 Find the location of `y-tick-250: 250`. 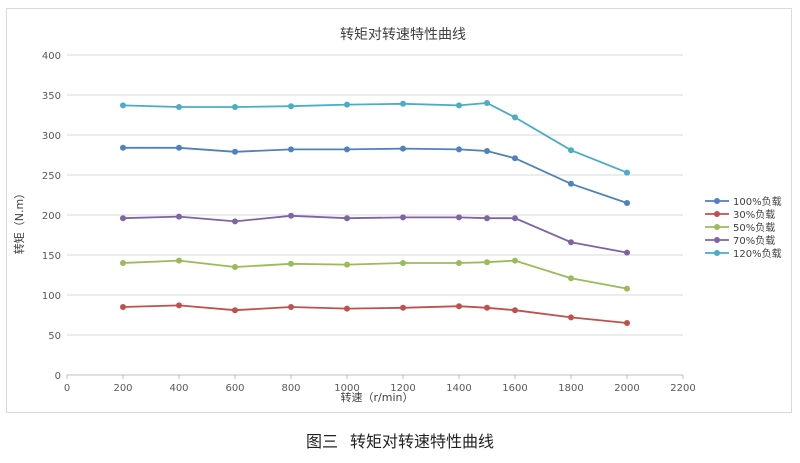

y-tick-250: 250 is located at coordinates (51, 176).